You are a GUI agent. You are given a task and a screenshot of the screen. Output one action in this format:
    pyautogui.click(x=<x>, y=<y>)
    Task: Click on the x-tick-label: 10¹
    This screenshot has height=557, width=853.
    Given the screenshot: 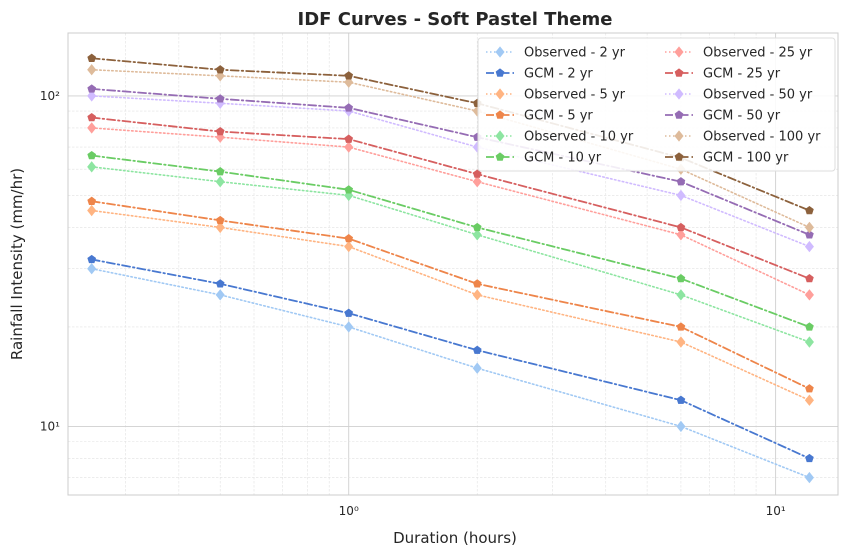 What is the action you would take?
    pyautogui.click(x=776, y=511)
    